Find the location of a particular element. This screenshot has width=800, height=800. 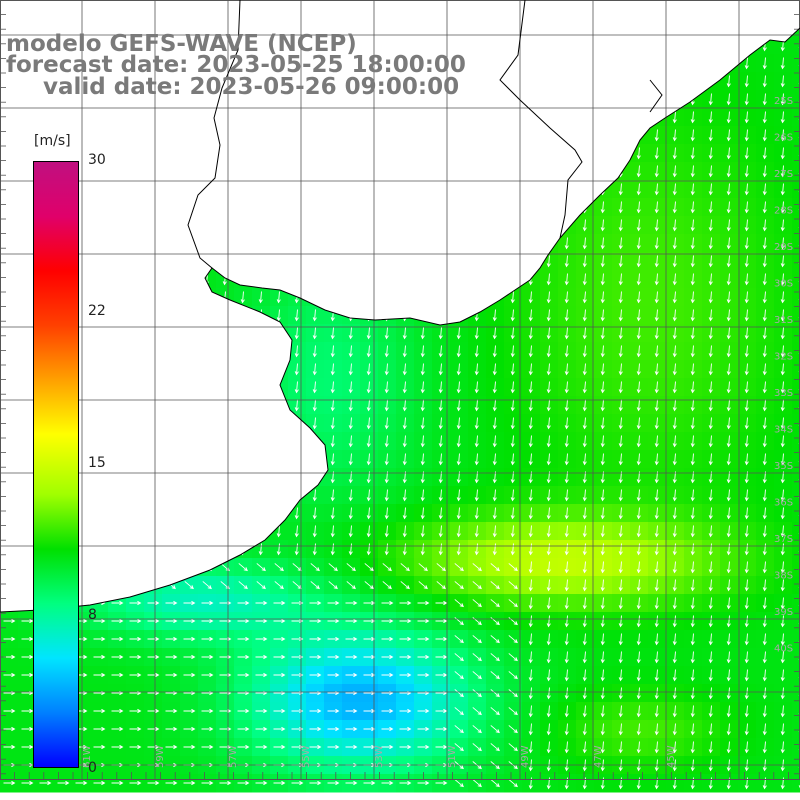

latitude-label: 30S is located at coordinates (783, 284).